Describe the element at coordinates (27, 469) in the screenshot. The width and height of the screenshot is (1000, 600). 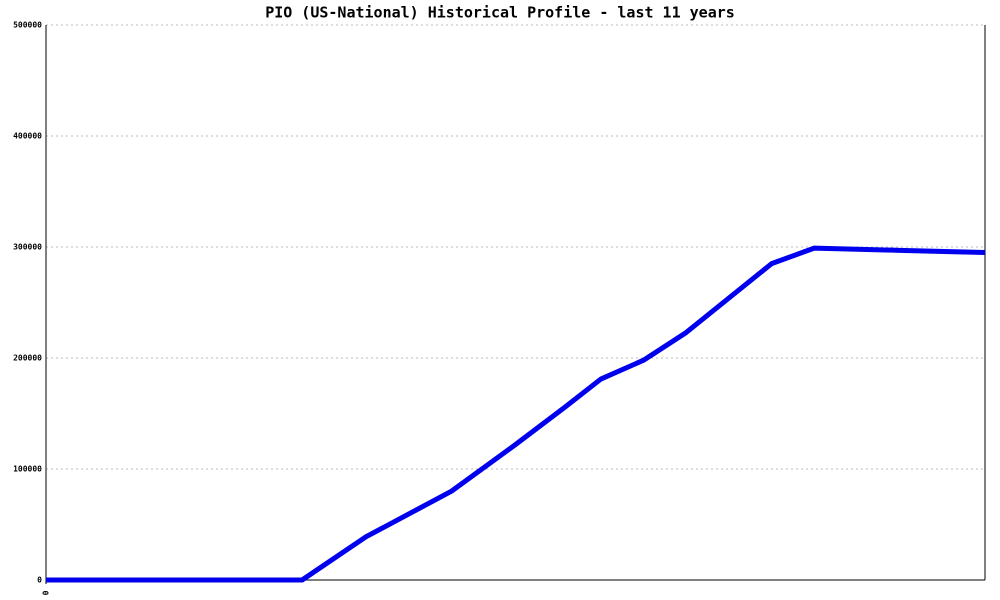
I see `y-tick-label: 100000` at that location.